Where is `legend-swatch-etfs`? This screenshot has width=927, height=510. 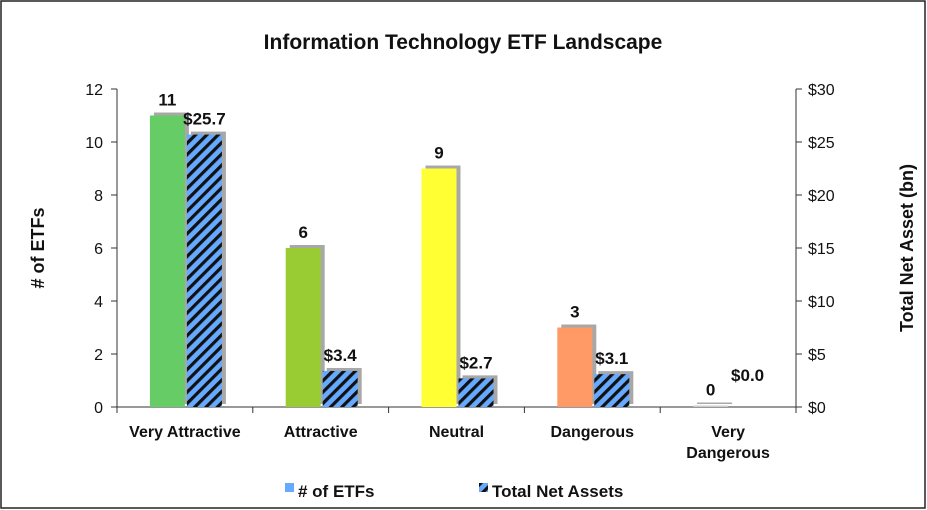
legend-swatch-etfs is located at coordinates (289, 487).